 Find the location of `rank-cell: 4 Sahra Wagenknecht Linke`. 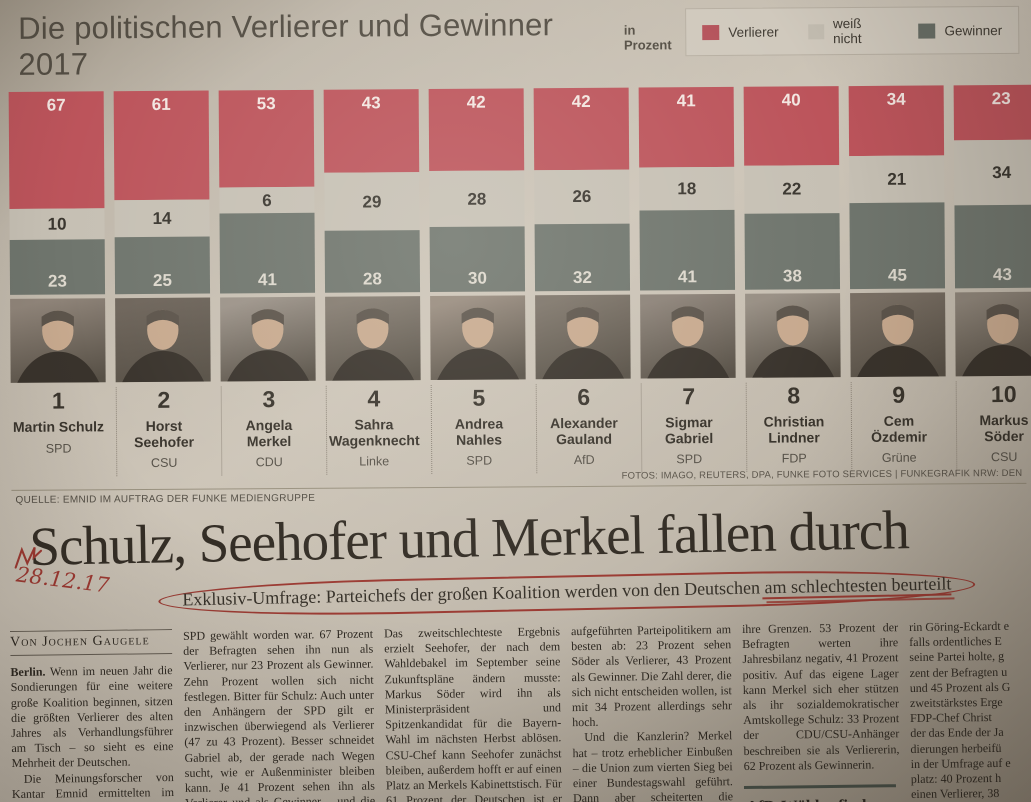

rank-cell: 4 Sahra Wagenknecht Linke is located at coordinates (373, 430).